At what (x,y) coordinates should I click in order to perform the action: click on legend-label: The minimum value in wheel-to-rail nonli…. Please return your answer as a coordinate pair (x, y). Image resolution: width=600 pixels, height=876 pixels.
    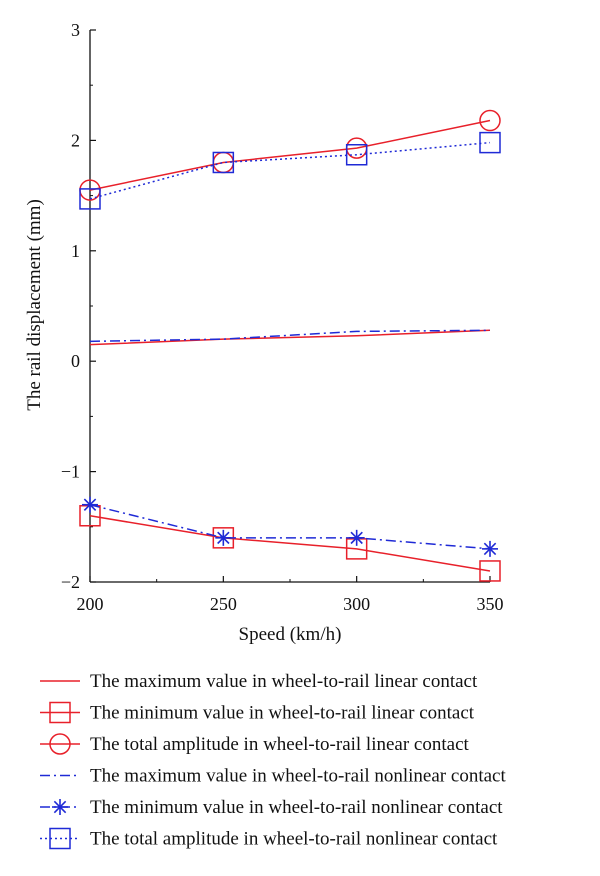
    Looking at the image, I should click on (296, 807).